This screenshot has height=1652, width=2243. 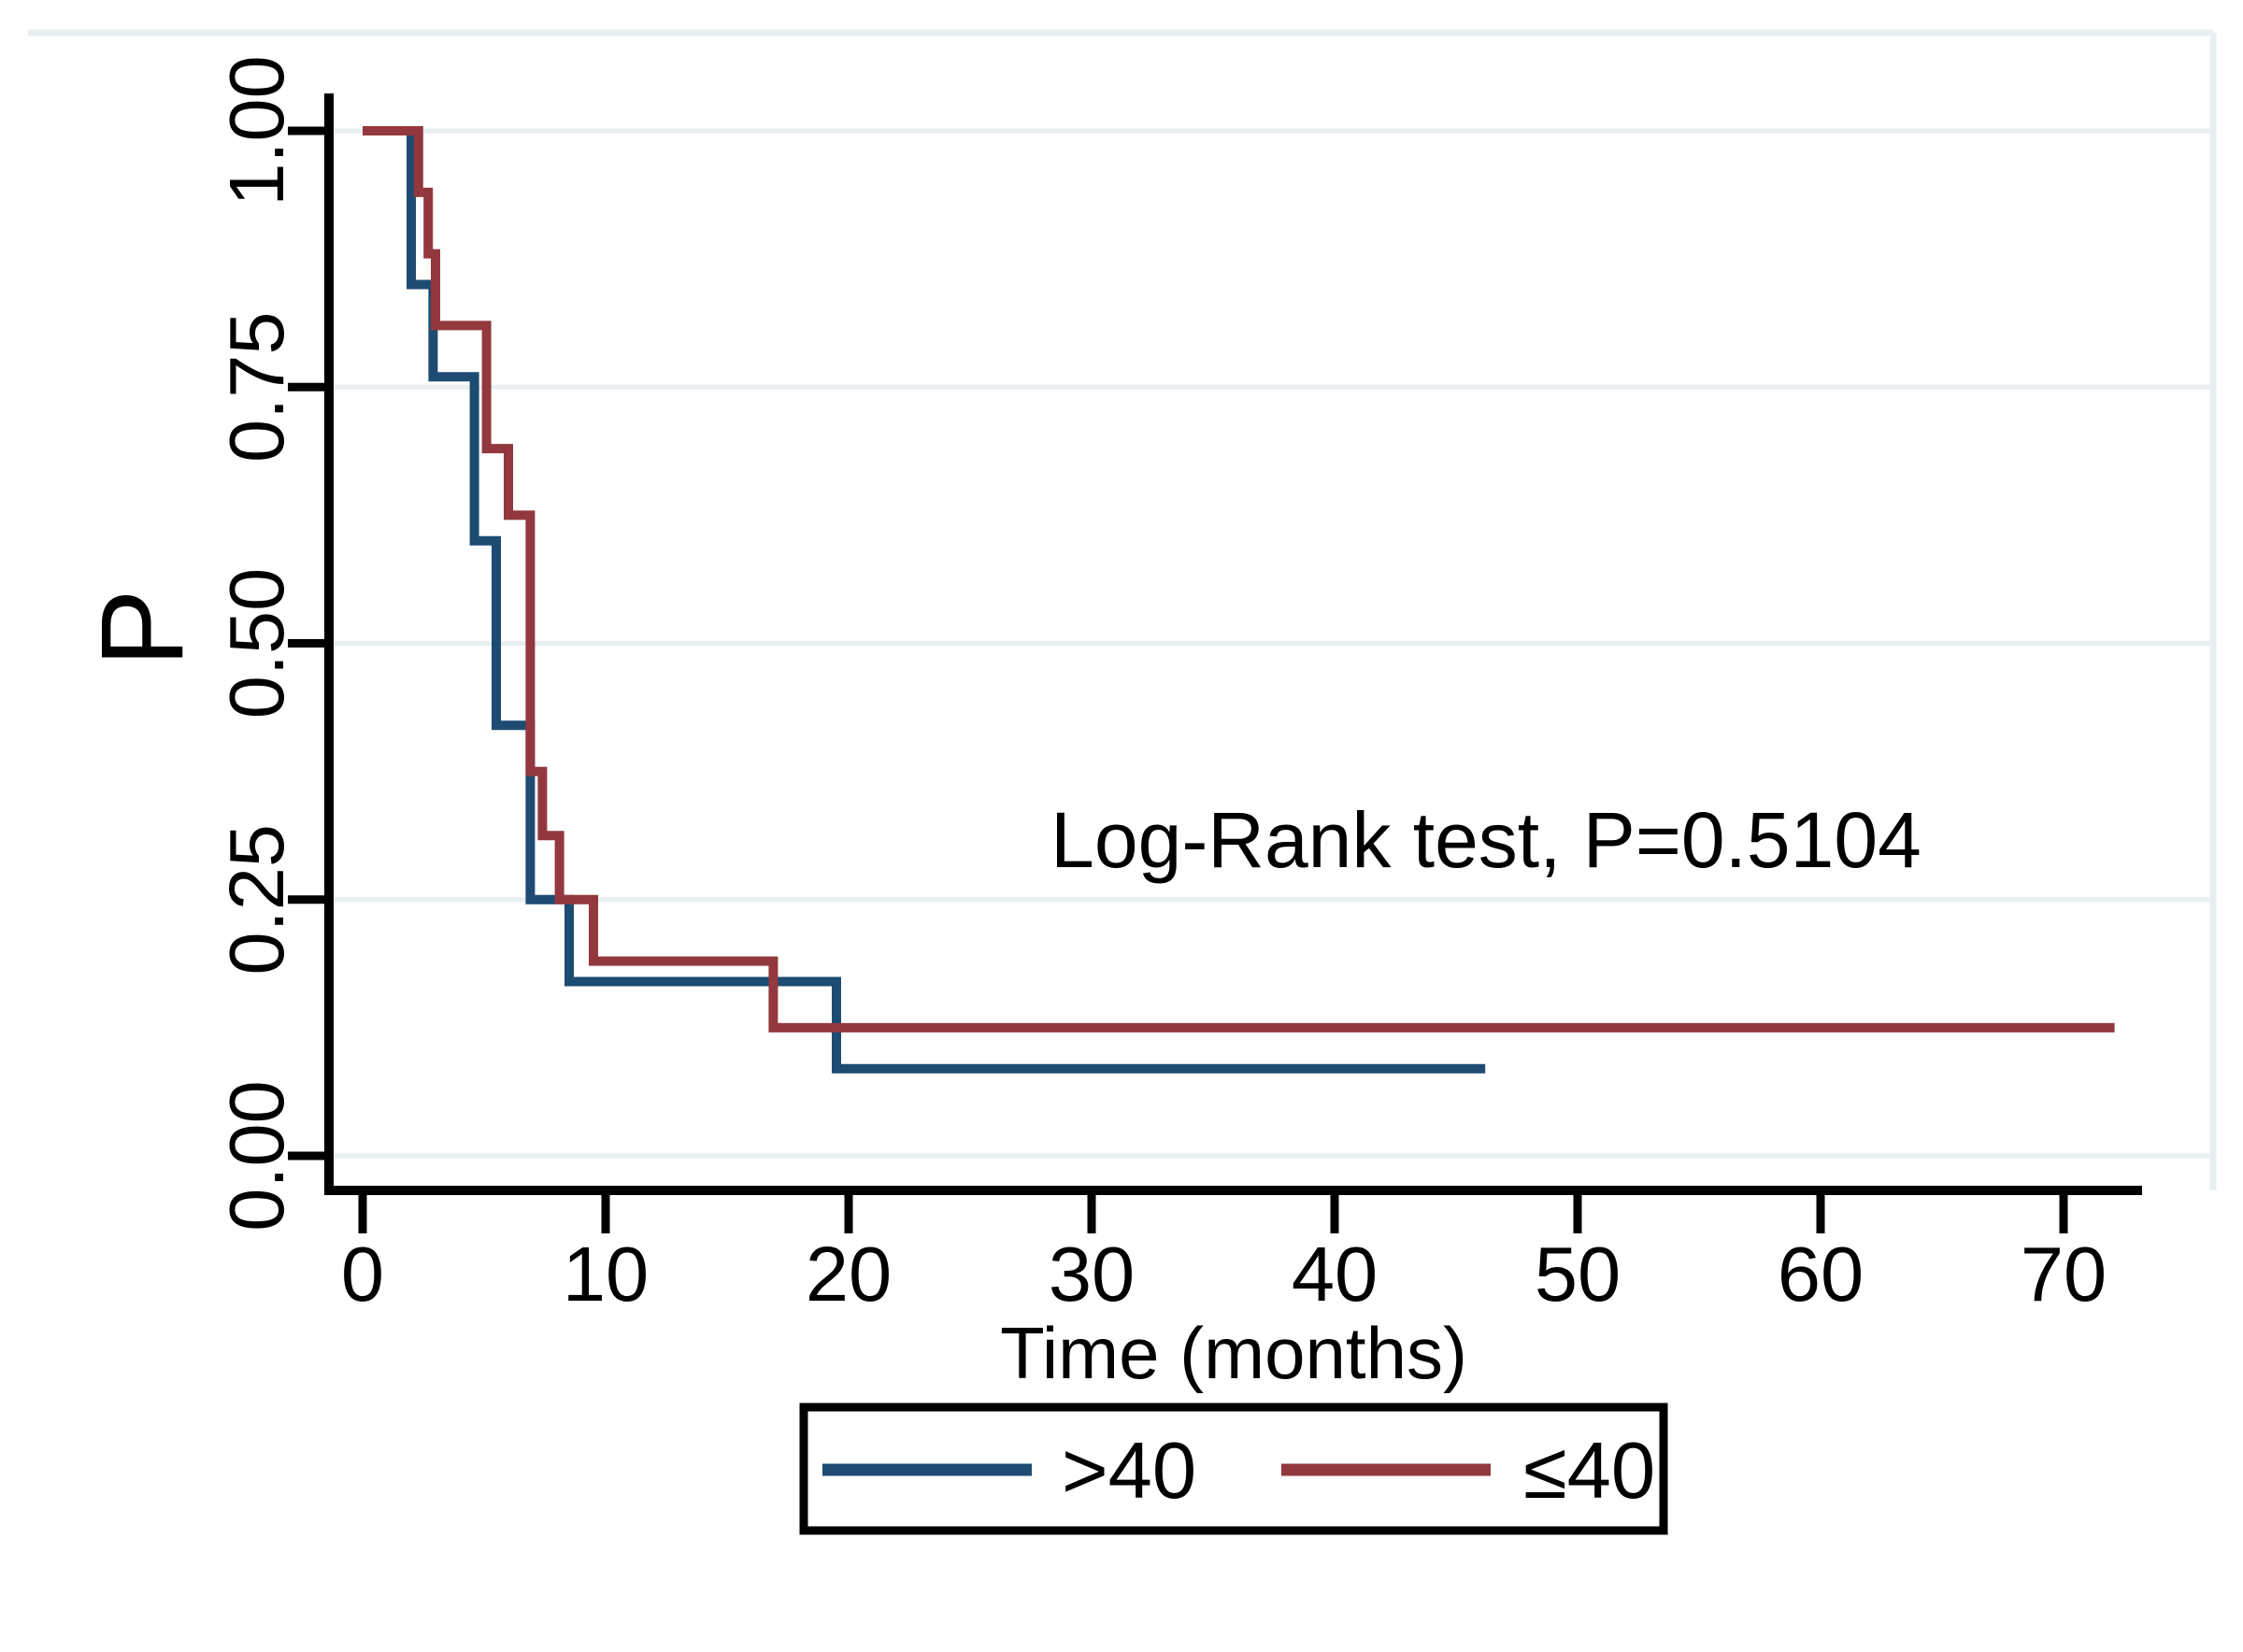 I want to click on y-tick-label: 0.00, so click(x=256, y=1156).